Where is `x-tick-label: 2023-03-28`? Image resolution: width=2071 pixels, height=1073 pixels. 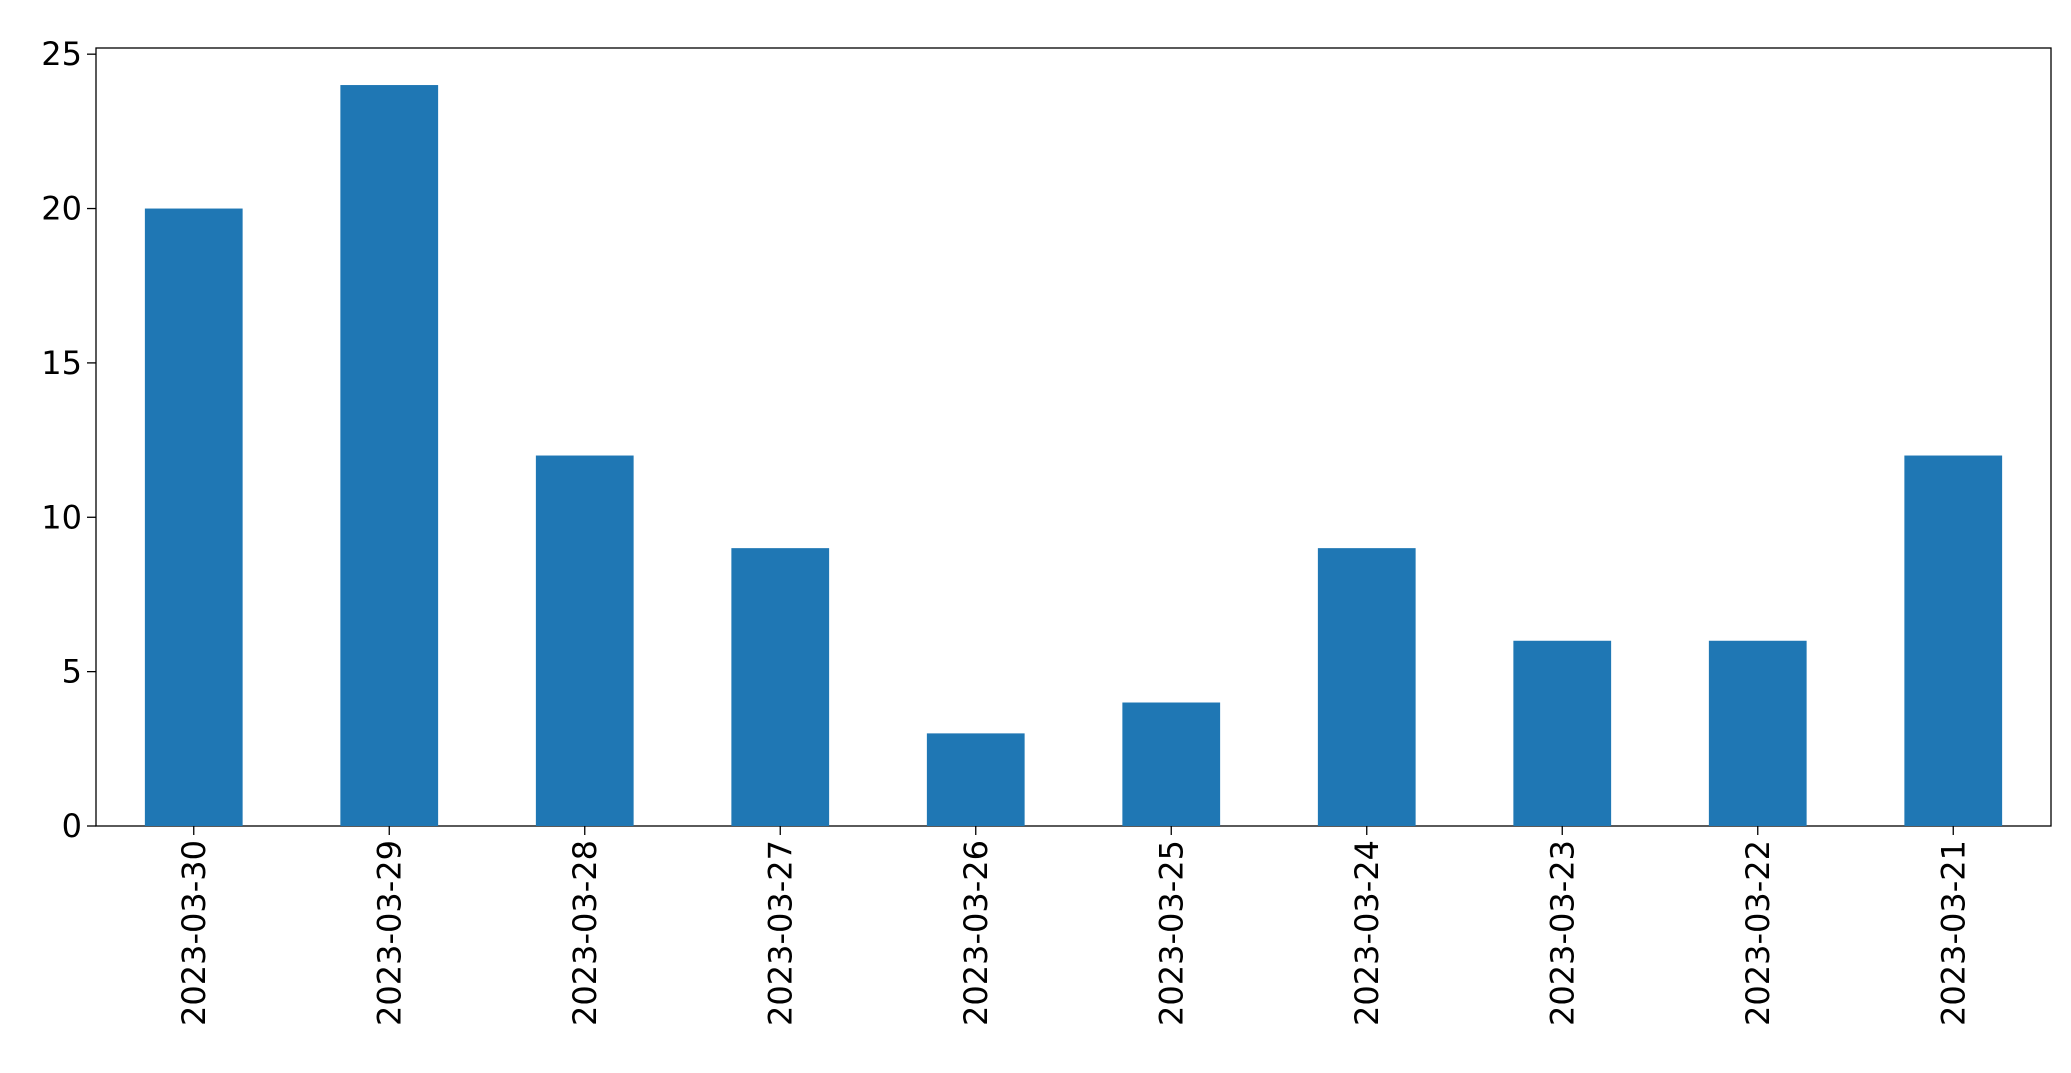 x-tick-label: 2023-03-28 is located at coordinates (585, 933).